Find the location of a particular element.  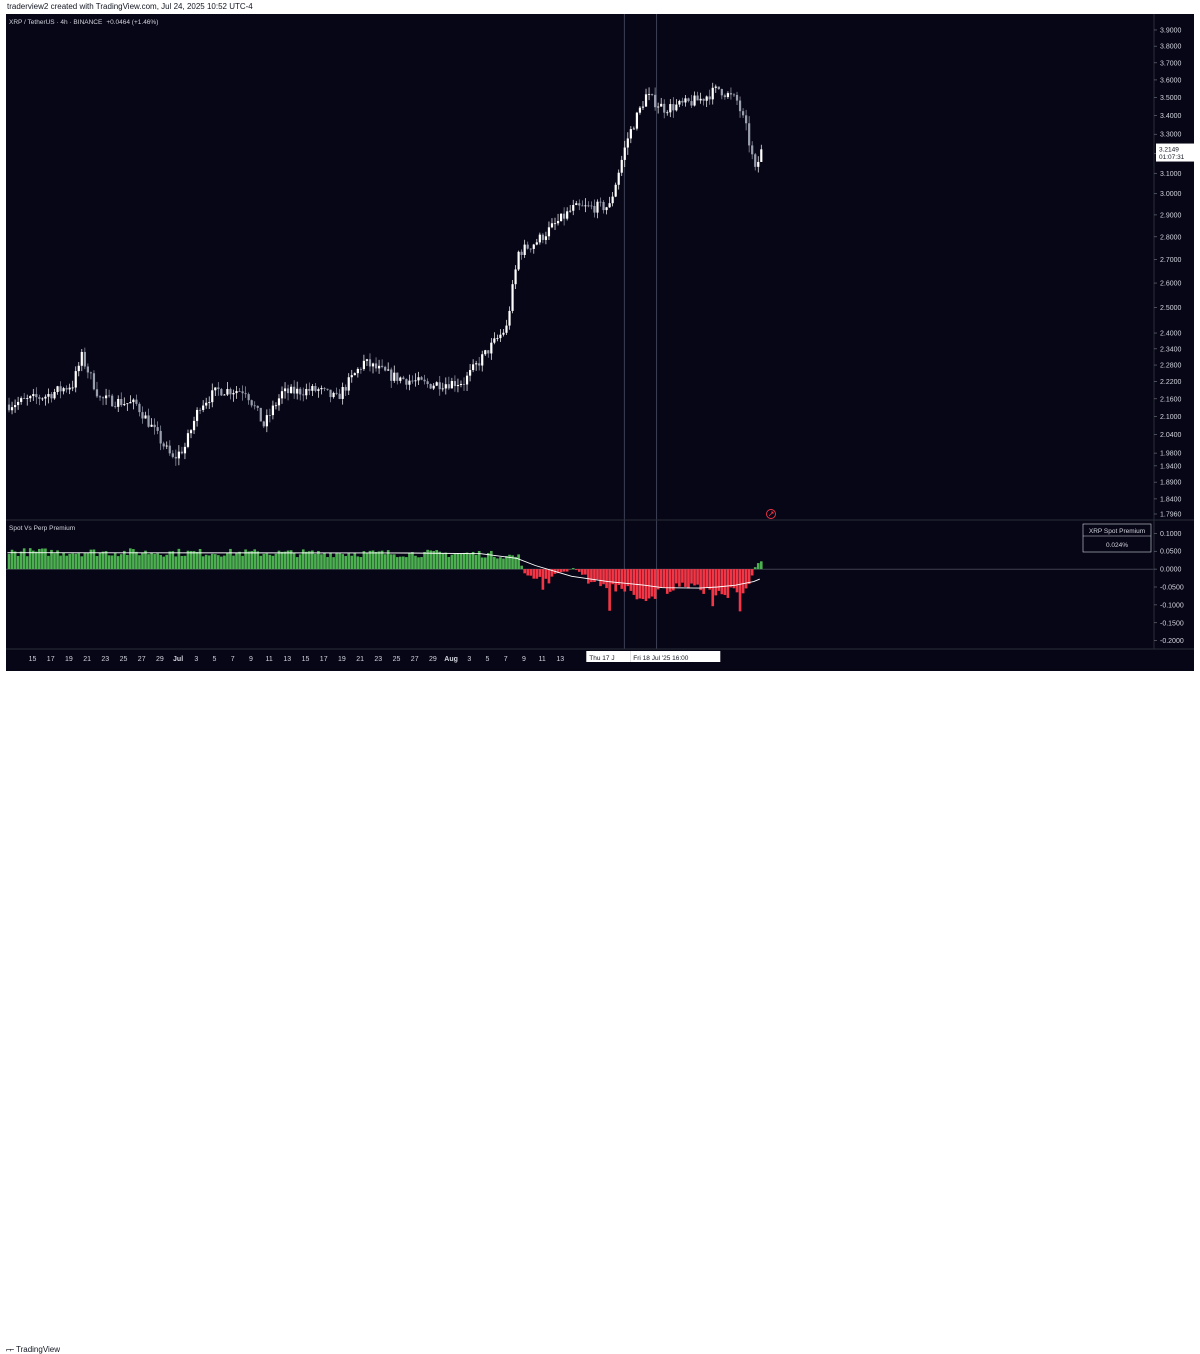

price-tick-label: 2.9000 is located at coordinates (1171, 215).